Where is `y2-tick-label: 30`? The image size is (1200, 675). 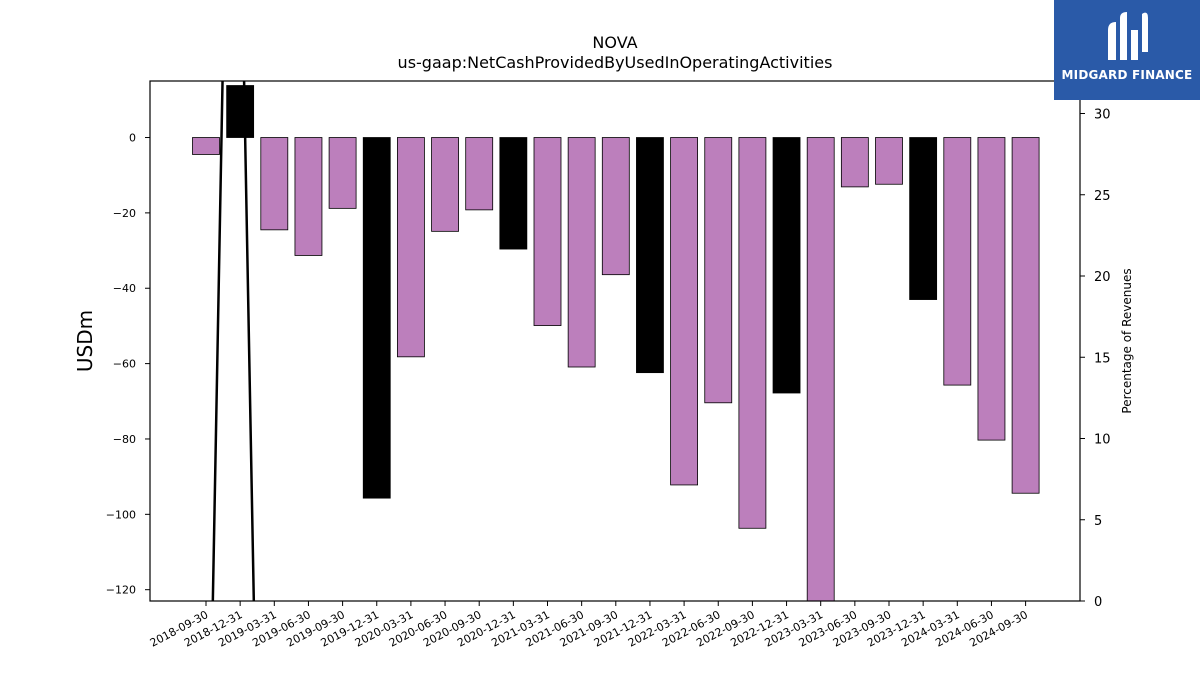 y2-tick-label: 30 is located at coordinates (1102, 115).